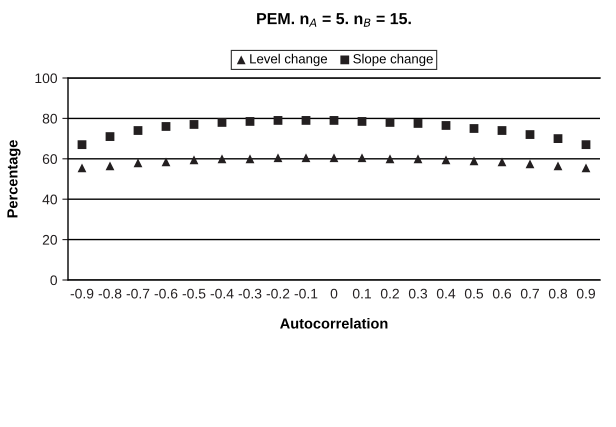  Describe the element at coordinates (278, 293) in the screenshot. I see `x-tick-label: -0.2` at that location.